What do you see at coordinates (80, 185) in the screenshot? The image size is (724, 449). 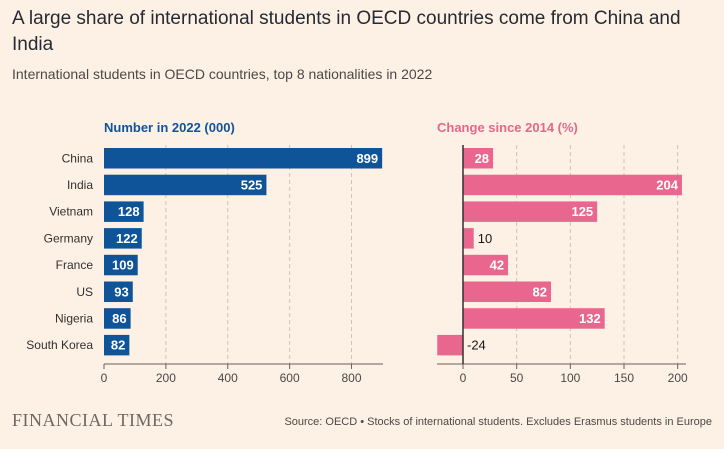 I see `category-label: India` at bounding box center [80, 185].